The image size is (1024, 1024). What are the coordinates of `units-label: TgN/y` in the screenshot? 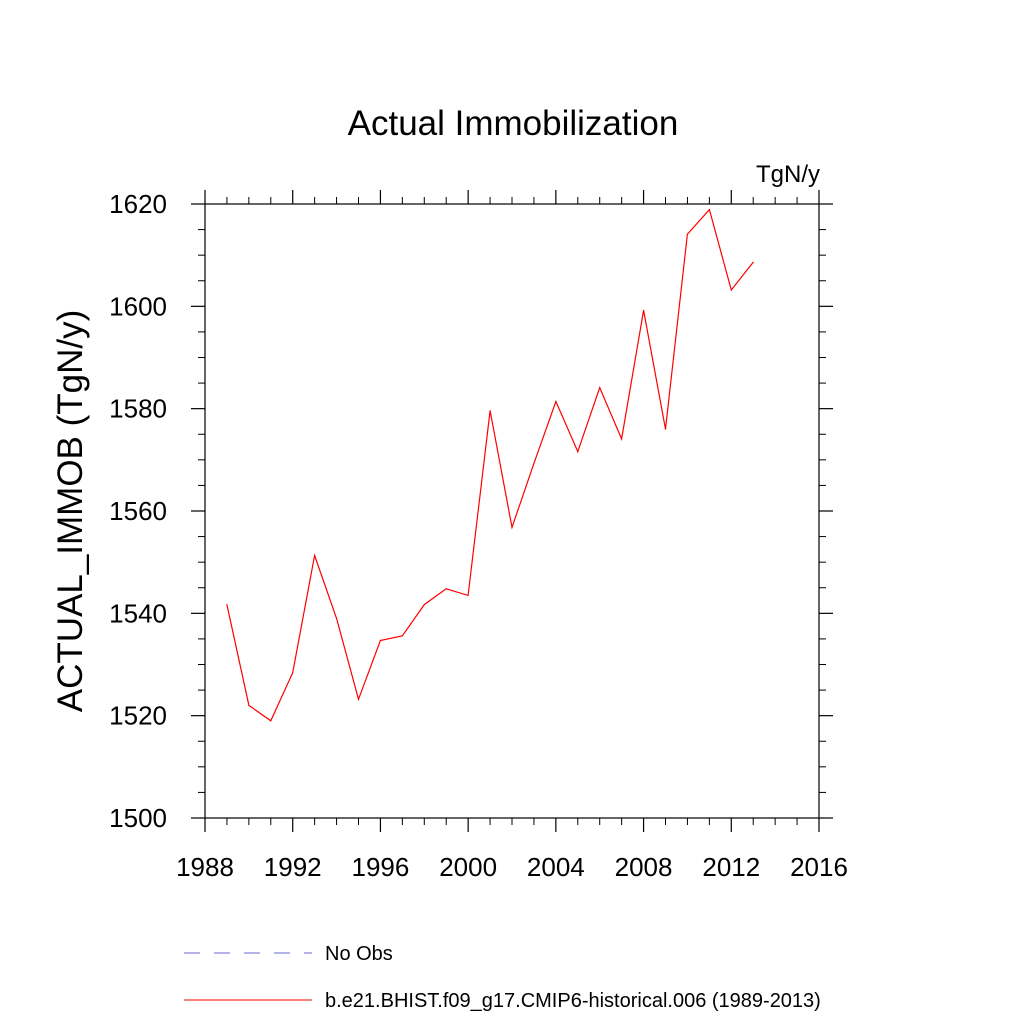 It's located at (788, 174).